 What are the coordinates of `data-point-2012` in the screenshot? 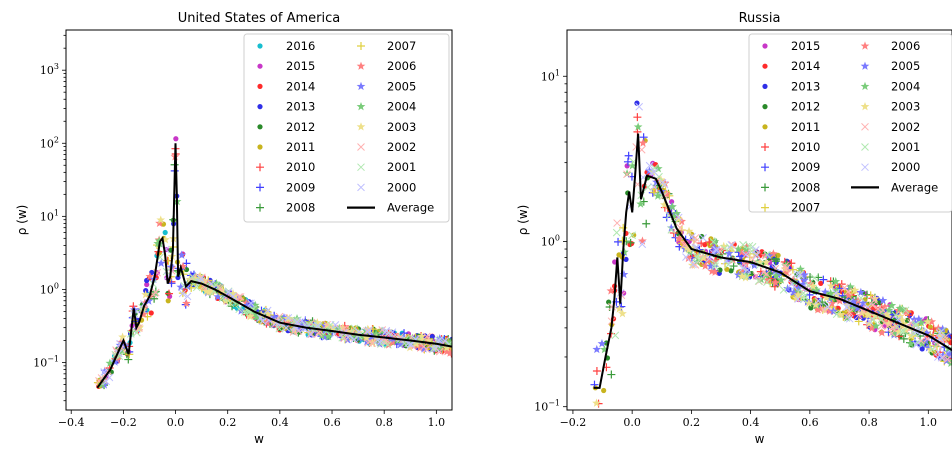 It's located at (731, 271).